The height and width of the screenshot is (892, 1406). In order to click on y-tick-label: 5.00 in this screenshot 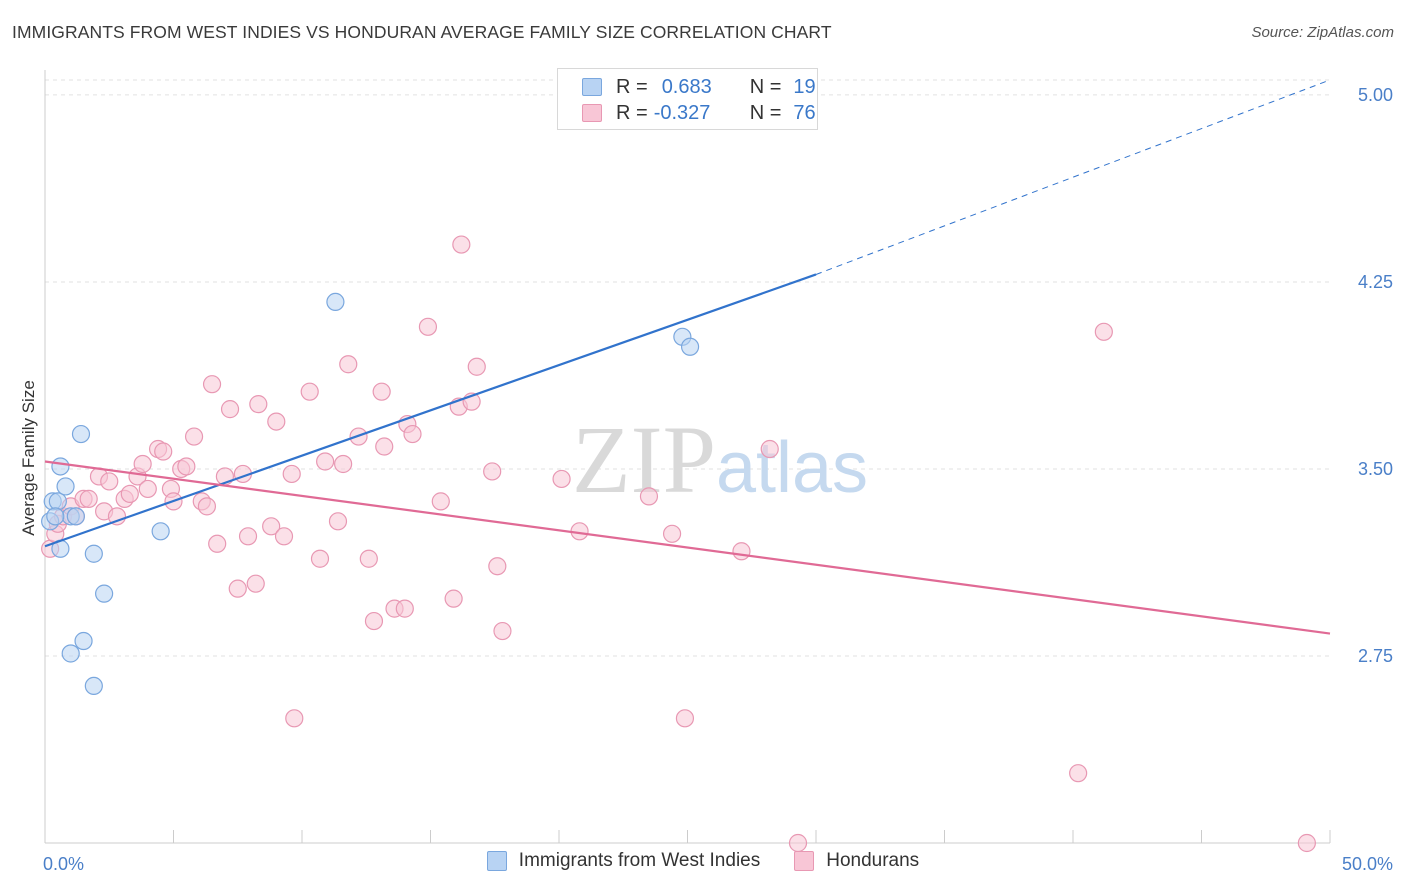, I will do `click(1375, 95)`.